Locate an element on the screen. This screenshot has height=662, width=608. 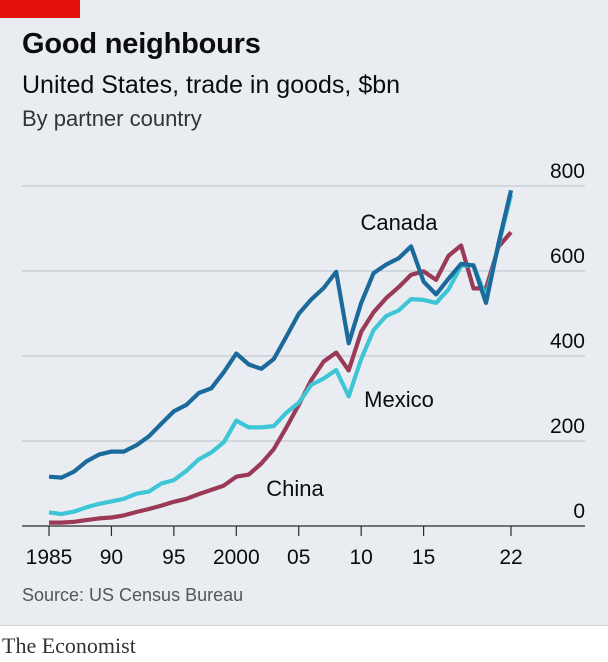
x-tick-label: 1985 is located at coordinates (49, 557).